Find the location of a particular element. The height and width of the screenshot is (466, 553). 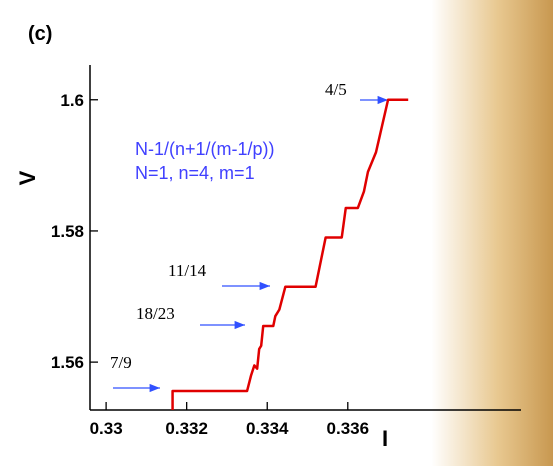

y-tick-label: 1.56 is located at coordinates (67, 362).